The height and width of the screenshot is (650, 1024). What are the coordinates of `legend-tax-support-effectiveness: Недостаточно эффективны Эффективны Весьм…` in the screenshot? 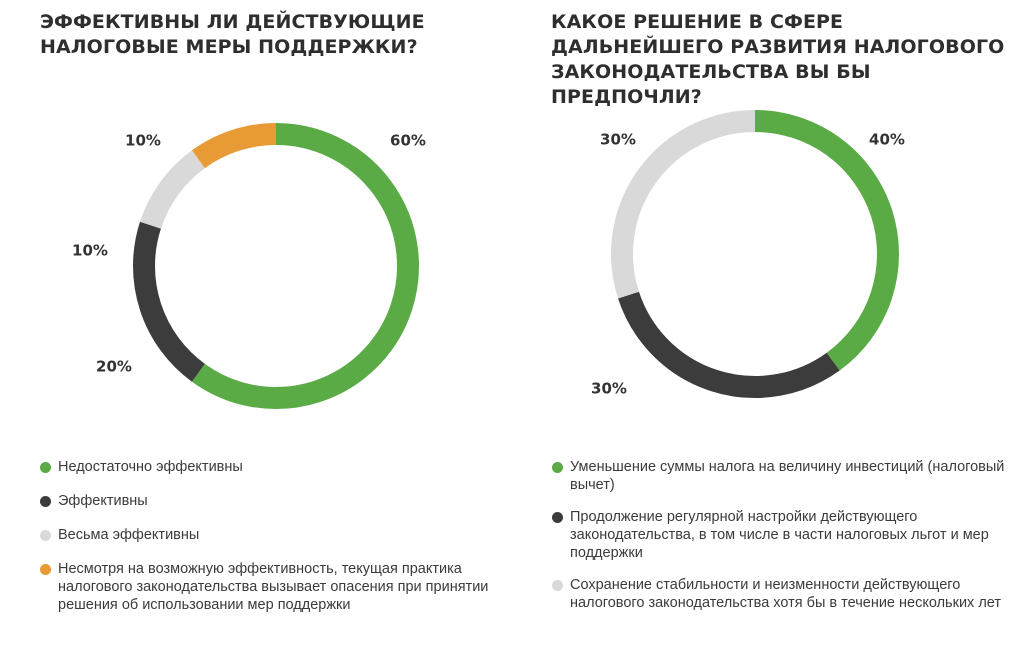 It's located at (275, 544).